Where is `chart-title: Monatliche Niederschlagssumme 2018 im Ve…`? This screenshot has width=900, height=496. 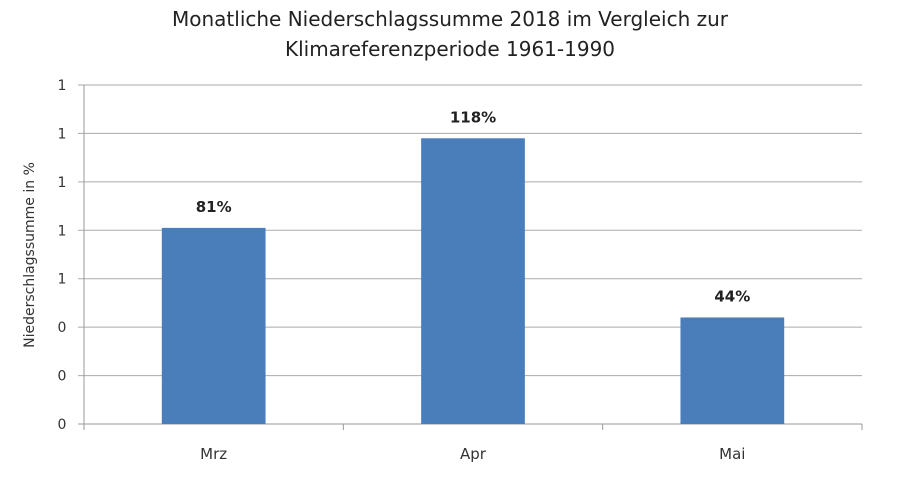
chart-title: Monatliche Niederschlagssumme 2018 im Ve… is located at coordinates (450, 34).